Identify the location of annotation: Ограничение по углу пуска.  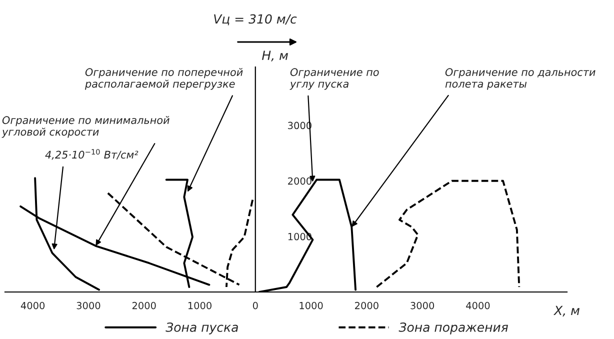
(334, 79).